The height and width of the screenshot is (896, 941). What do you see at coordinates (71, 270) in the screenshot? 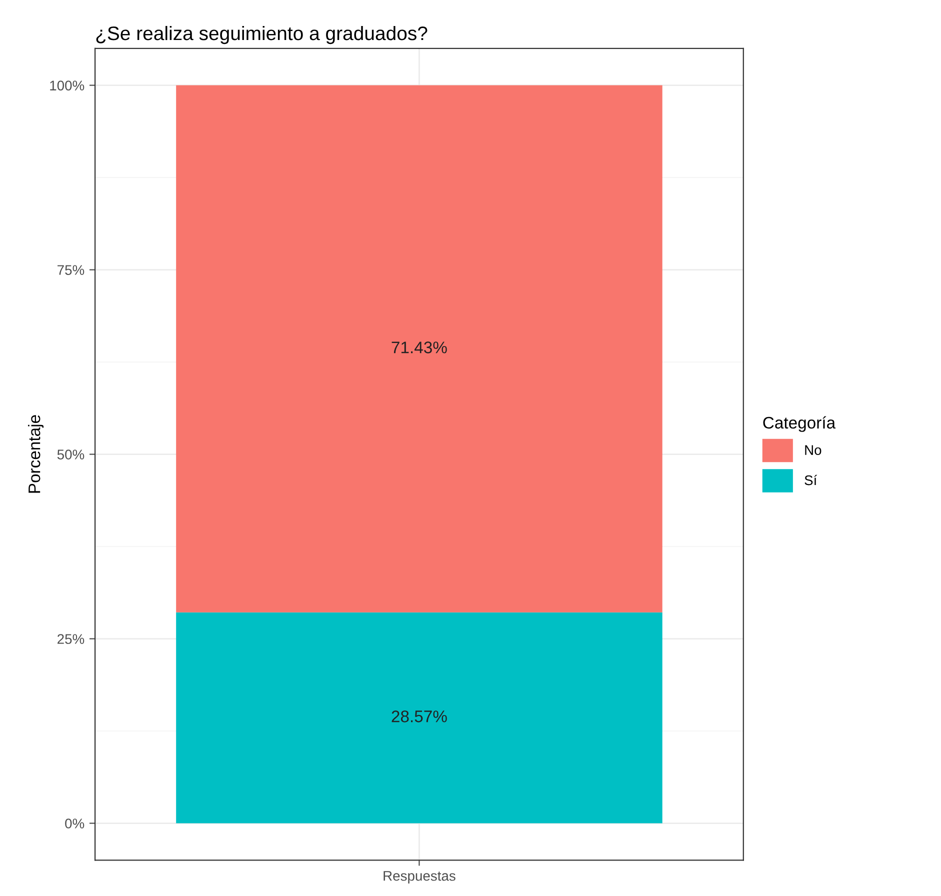
I see `y-tick-label: 75%` at bounding box center [71, 270].